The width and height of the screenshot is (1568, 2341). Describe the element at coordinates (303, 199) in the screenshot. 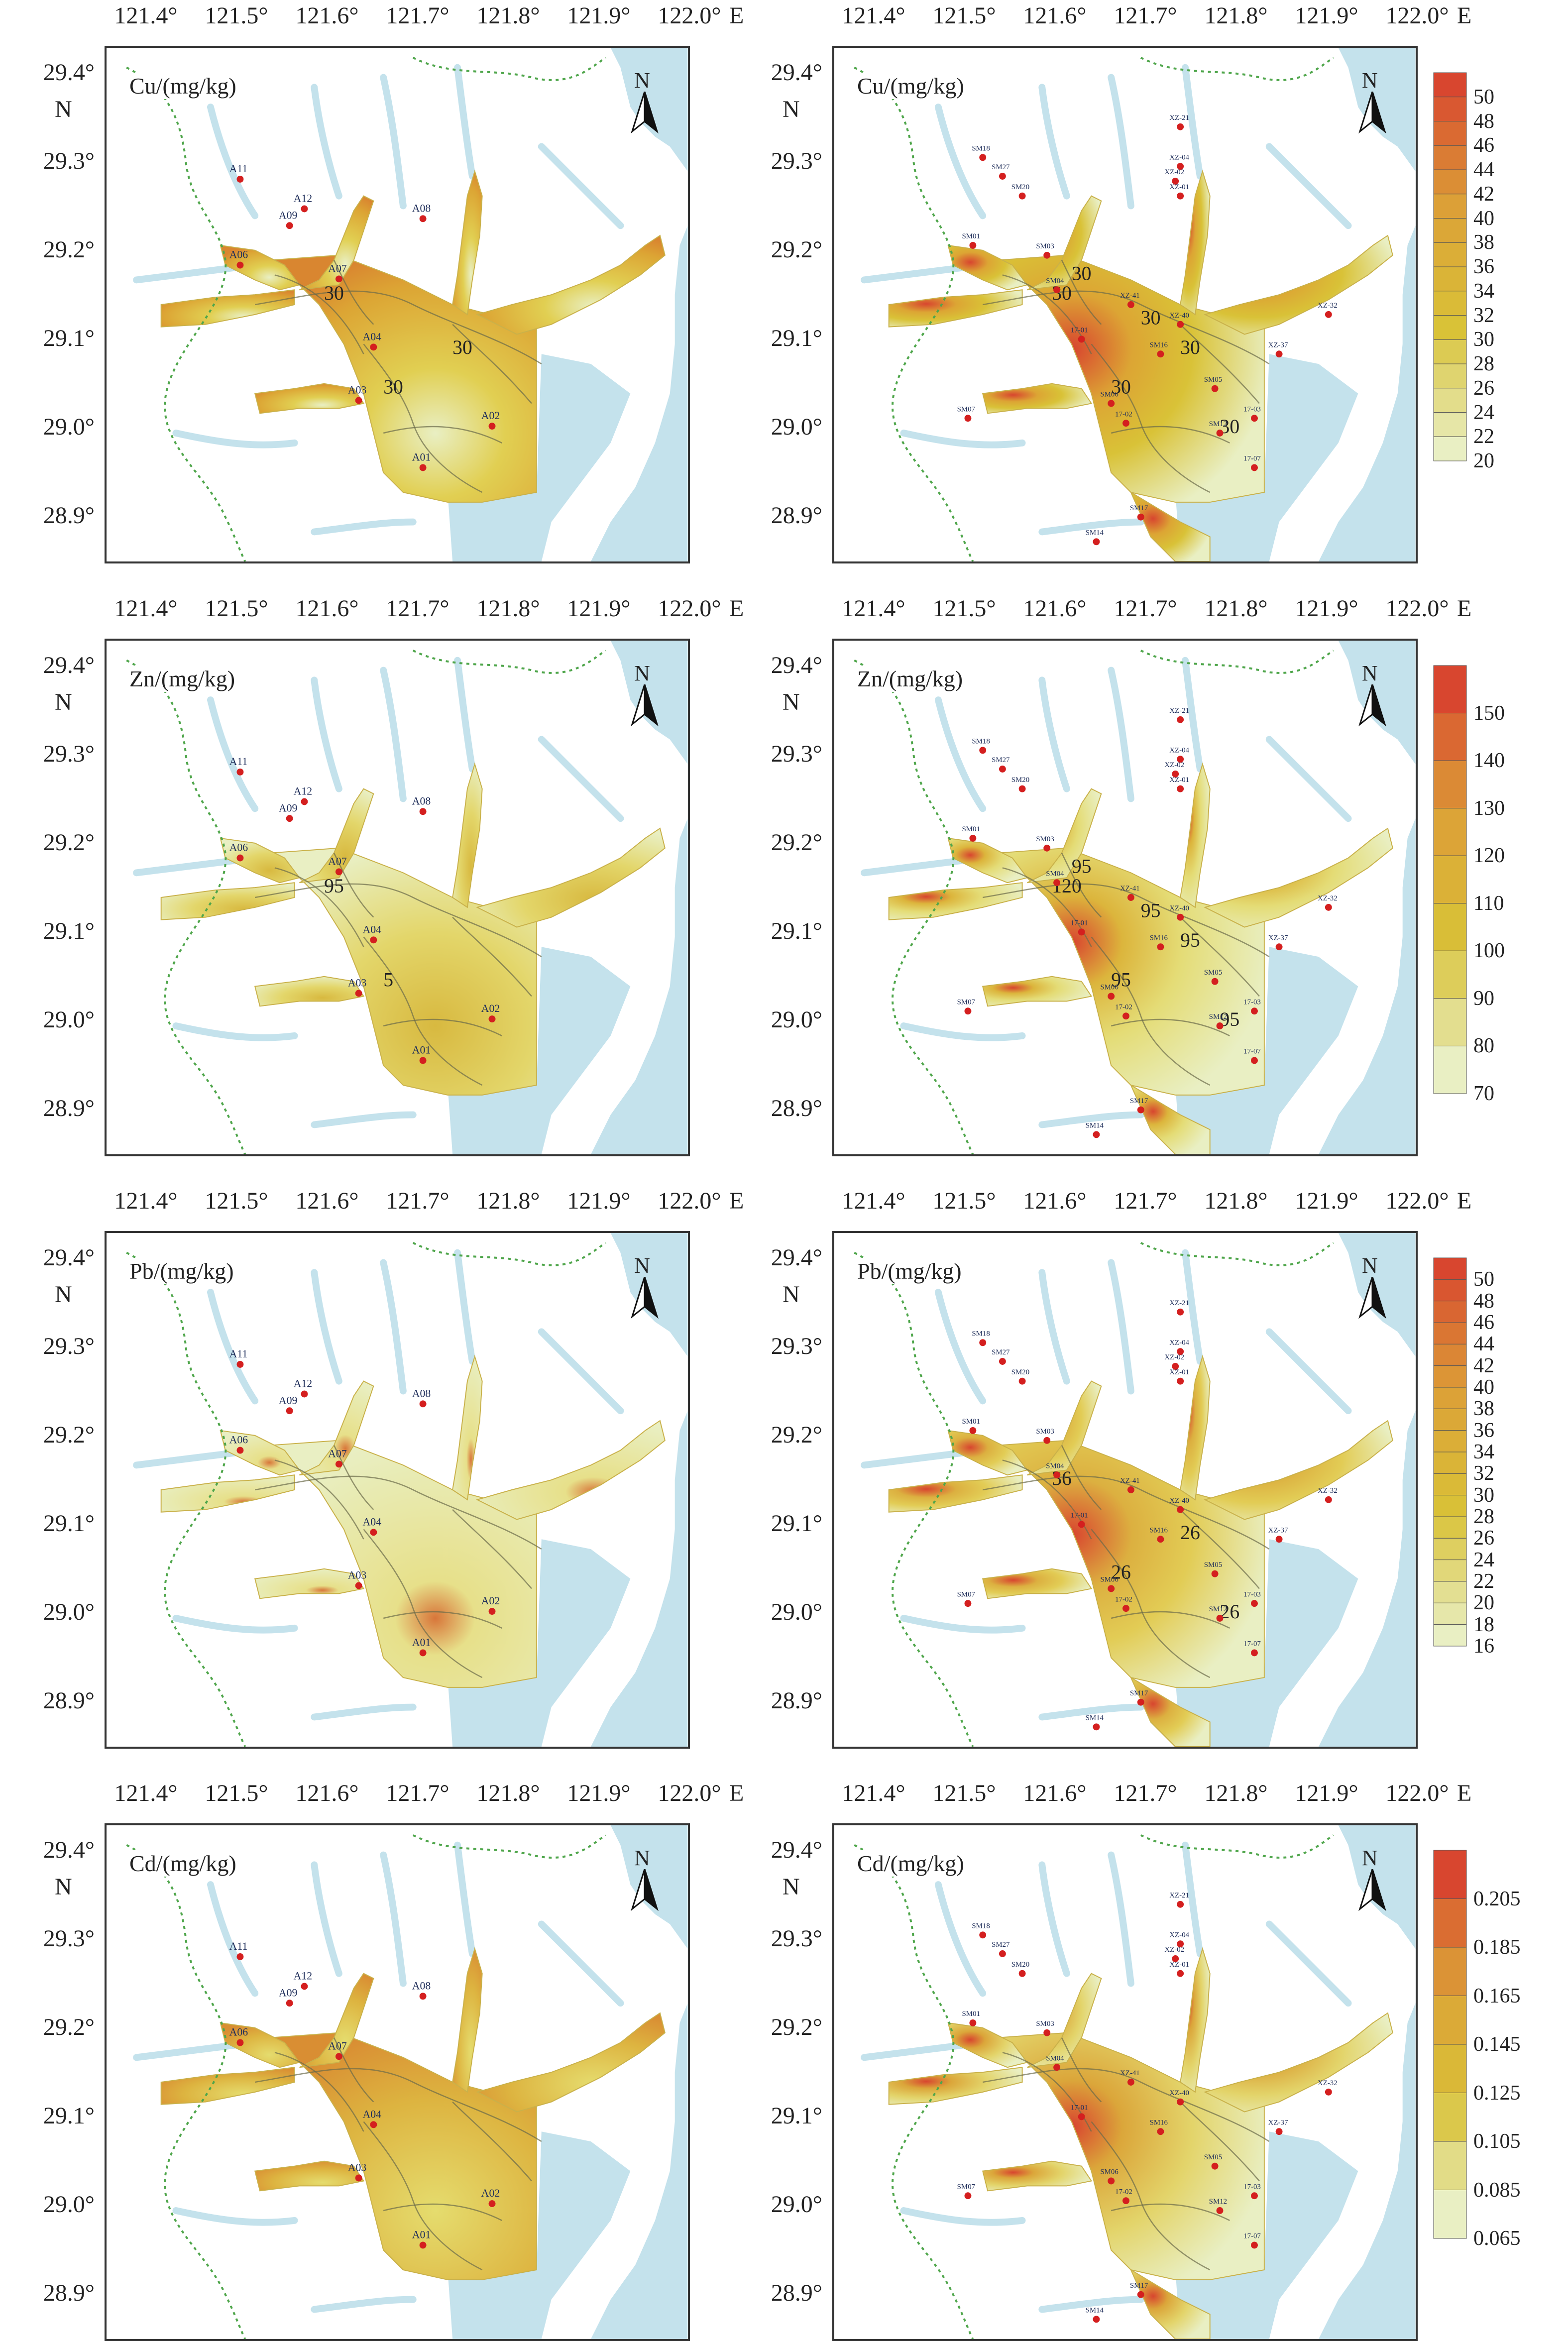

I see `site-label: A12` at that location.